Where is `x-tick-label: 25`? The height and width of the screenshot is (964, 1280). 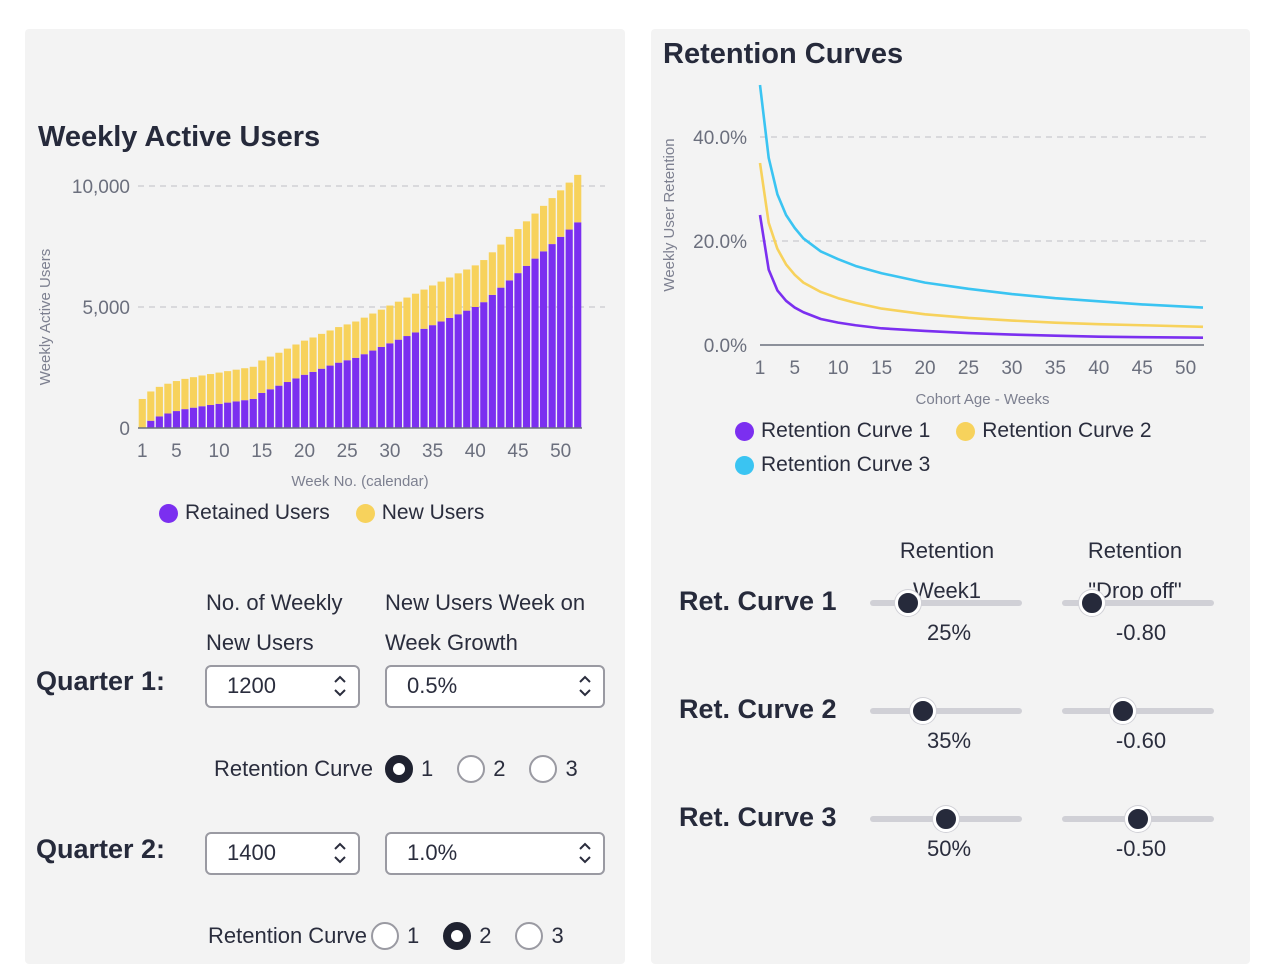
x-tick-label: 25 is located at coordinates (347, 451).